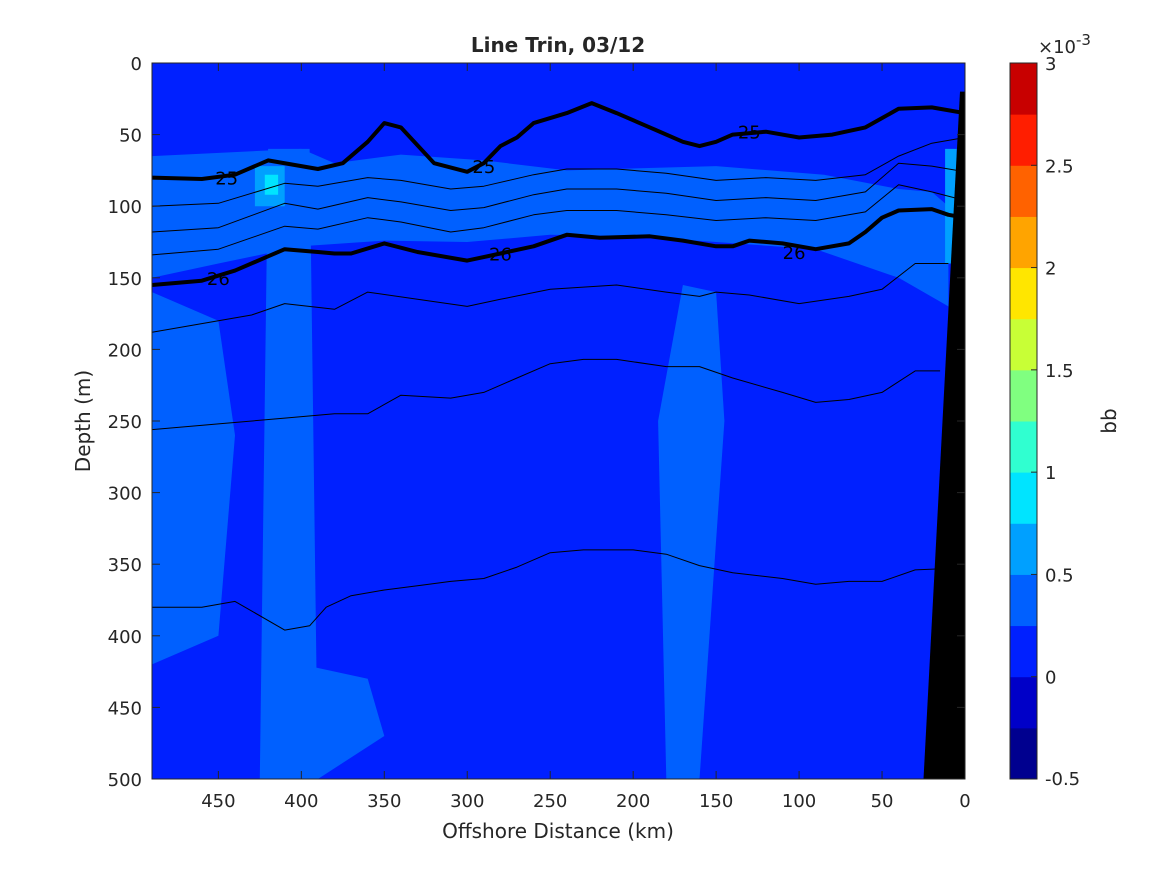 The height and width of the screenshot is (880, 1167). What do you see at coordinates (550, 801) in the screenshot?
I see `x-tick-label-250: 250` at bounding box center [550, 801].